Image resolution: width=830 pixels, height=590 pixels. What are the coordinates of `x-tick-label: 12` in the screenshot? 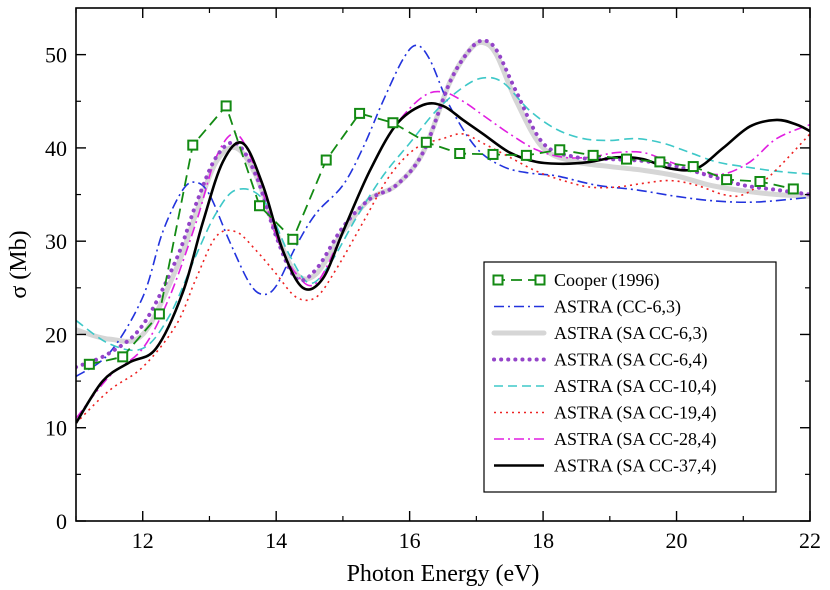 It's located at (143, 540).